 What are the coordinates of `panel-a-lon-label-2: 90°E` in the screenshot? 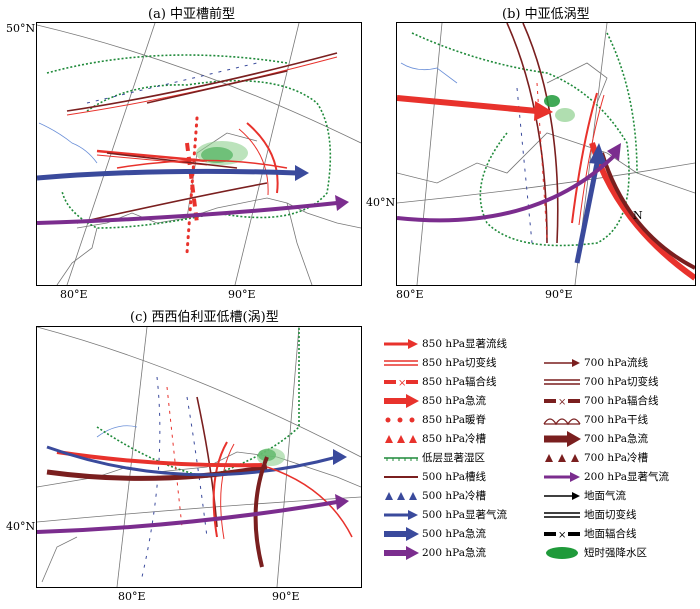 It's located at (242, 294).